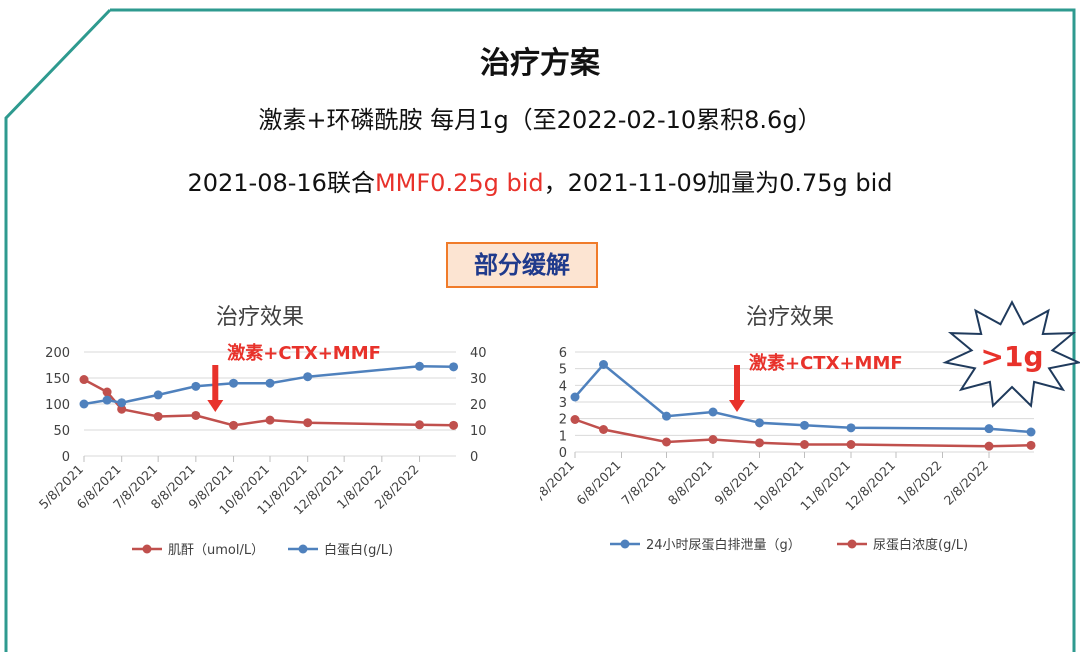  I want to click on y-tick-label: 200, so click(57, 353).